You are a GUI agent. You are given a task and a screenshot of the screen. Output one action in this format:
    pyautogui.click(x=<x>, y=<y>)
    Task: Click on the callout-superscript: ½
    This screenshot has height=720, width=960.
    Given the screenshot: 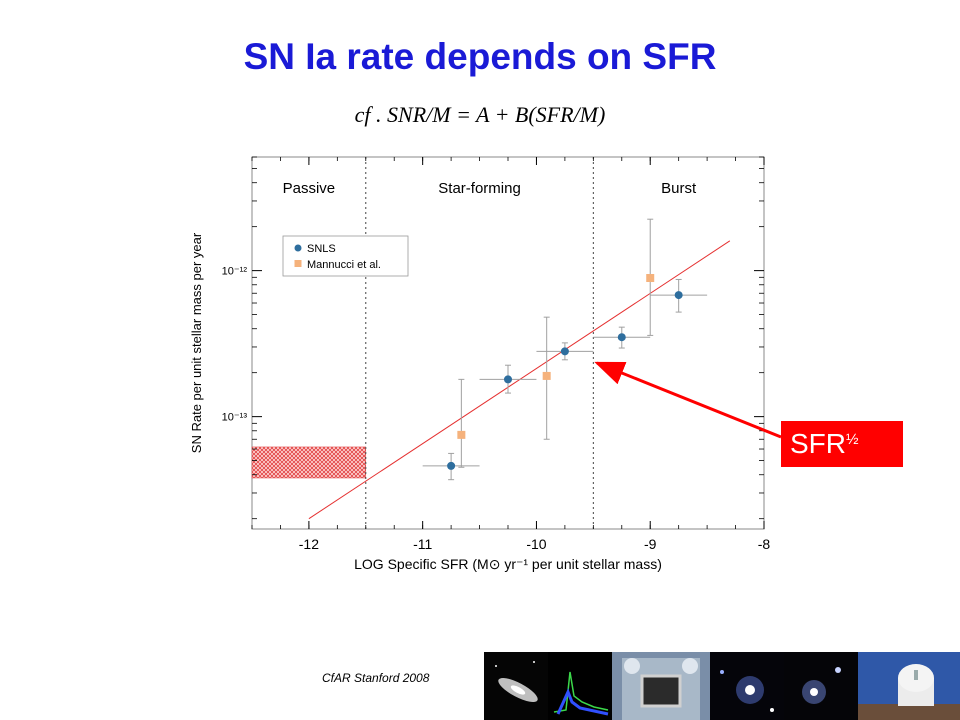 What is the action you would take?
    pyautogui.click(x=852, y=439)
    